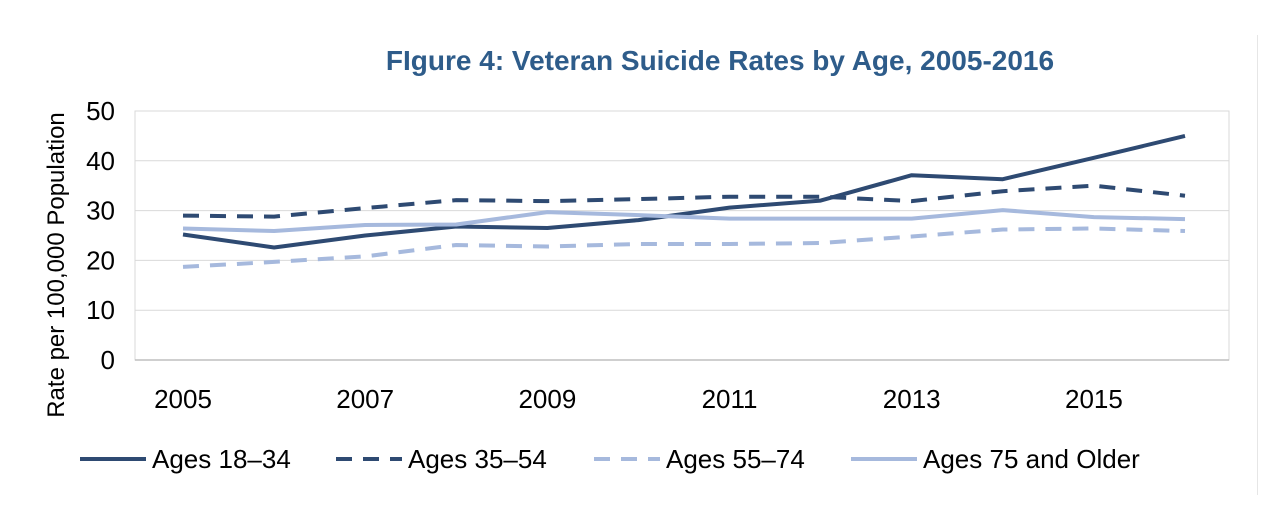 The width and height of the screenshot is (1270, 528). Describe the element at coordinates (638, 399) in the screenshot. I see `x-tick-labels: 2005 2007 2009 2011 2013 2015` at that location.